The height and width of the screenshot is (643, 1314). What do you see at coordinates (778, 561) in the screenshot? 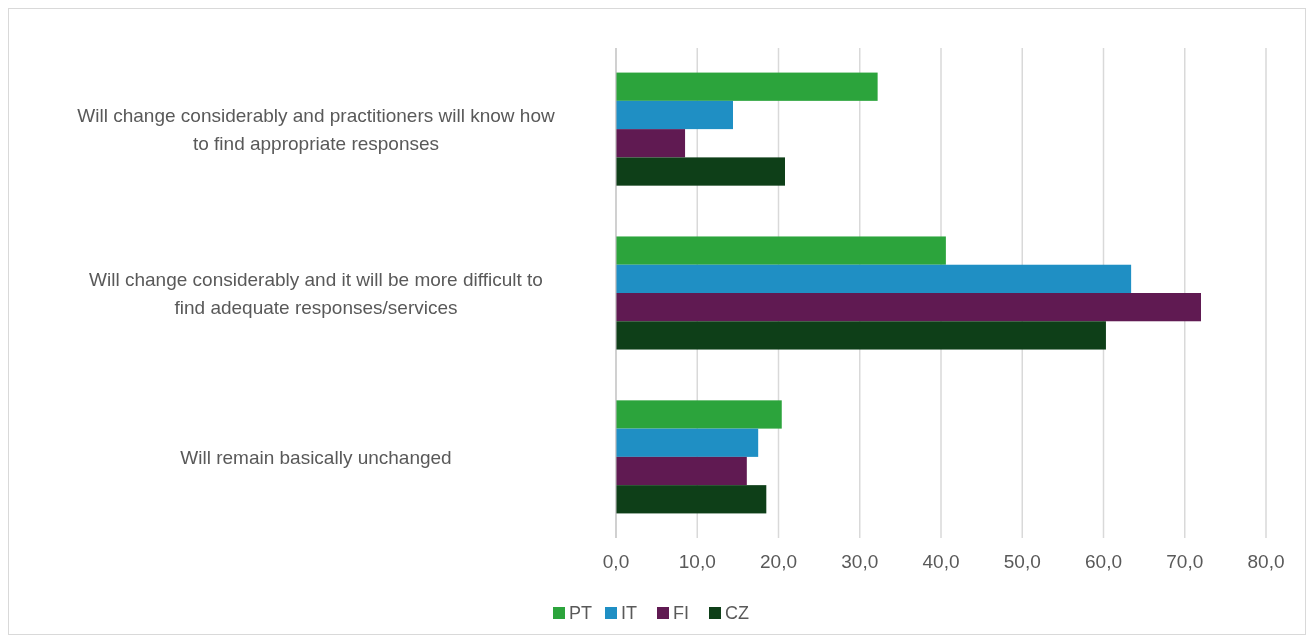
I see `x-tick-label: 20,0` at bounding box center [778, 561].